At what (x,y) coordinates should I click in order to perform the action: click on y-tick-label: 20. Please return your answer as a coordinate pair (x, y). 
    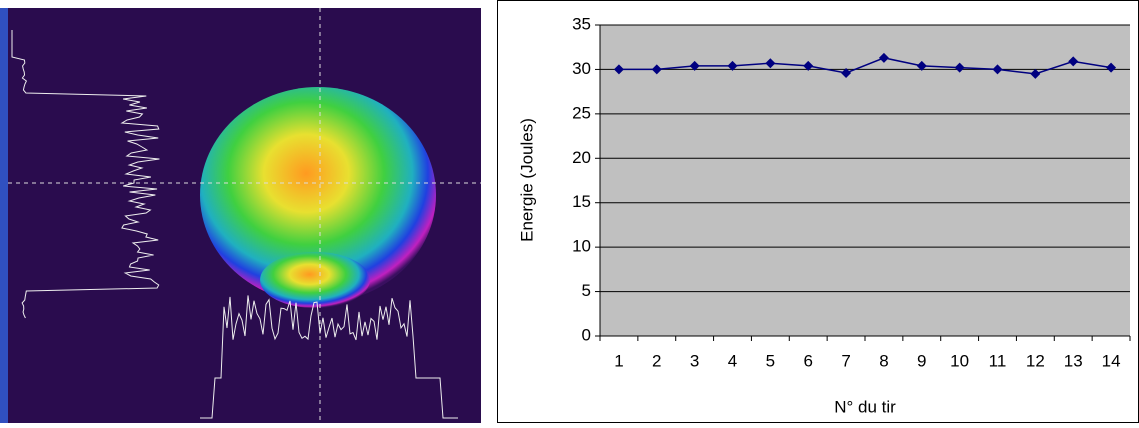
    Looking at the image, I should click on (581, 157).